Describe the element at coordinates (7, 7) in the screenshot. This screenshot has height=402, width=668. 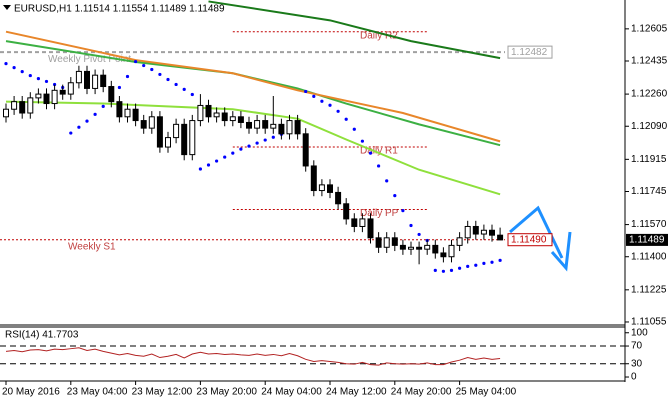
I see `symbol-icon` at that location.